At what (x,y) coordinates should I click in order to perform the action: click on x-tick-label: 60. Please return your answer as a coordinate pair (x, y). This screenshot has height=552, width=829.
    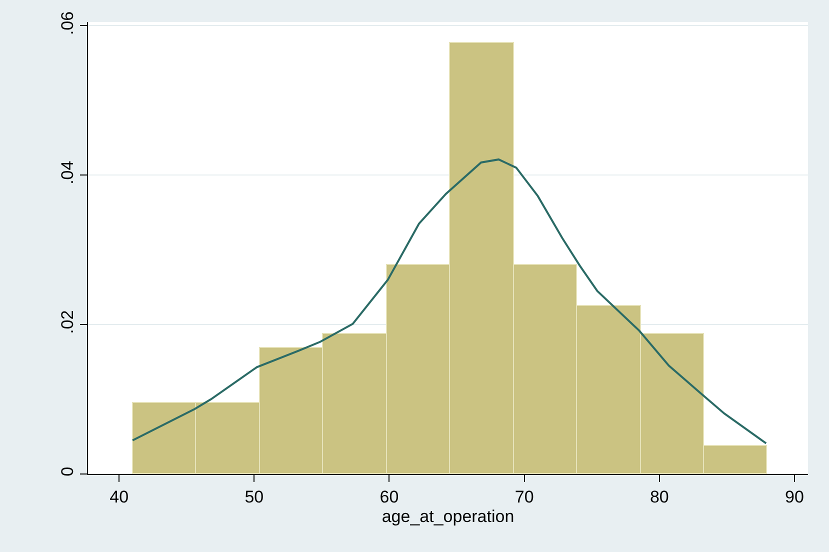
    Looking at the image, I should click on (389, 496).